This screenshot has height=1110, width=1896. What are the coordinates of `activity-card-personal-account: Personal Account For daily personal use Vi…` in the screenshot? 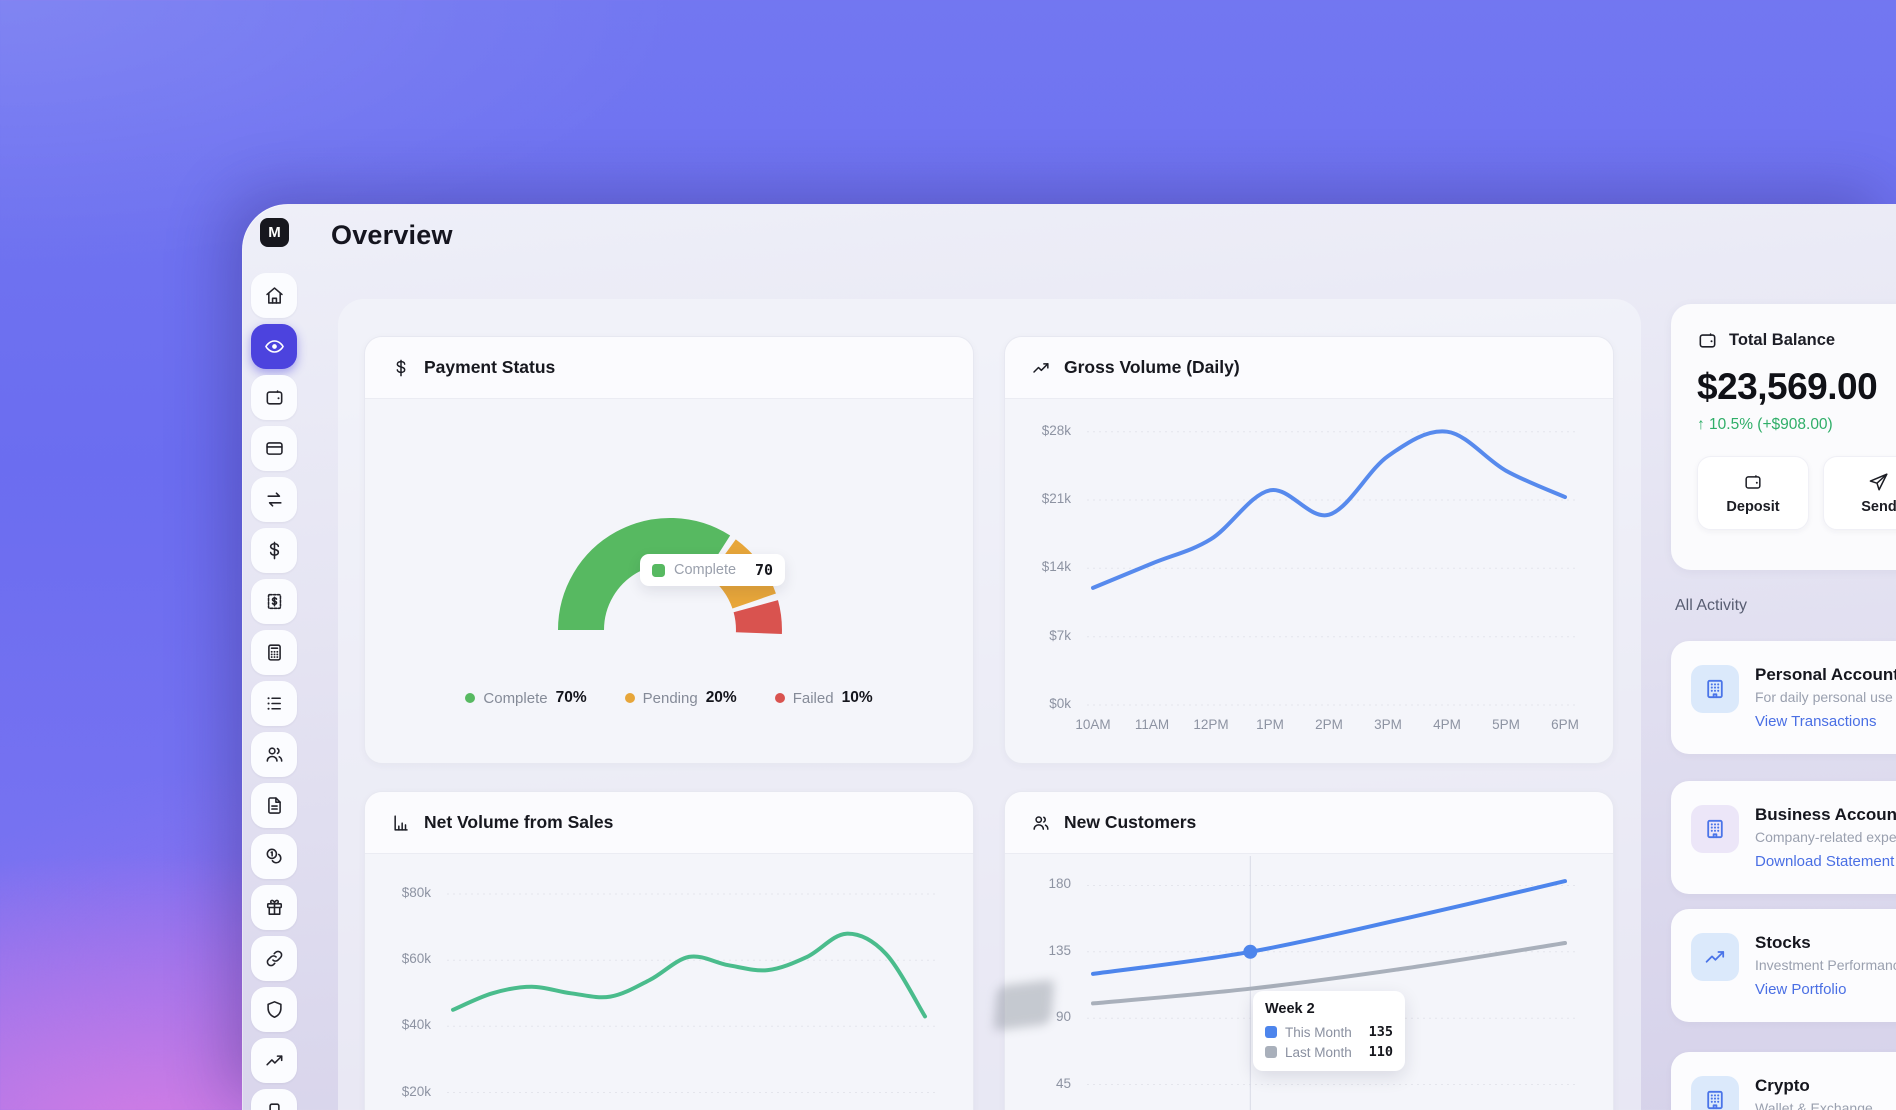 It's located at (1783, 697).